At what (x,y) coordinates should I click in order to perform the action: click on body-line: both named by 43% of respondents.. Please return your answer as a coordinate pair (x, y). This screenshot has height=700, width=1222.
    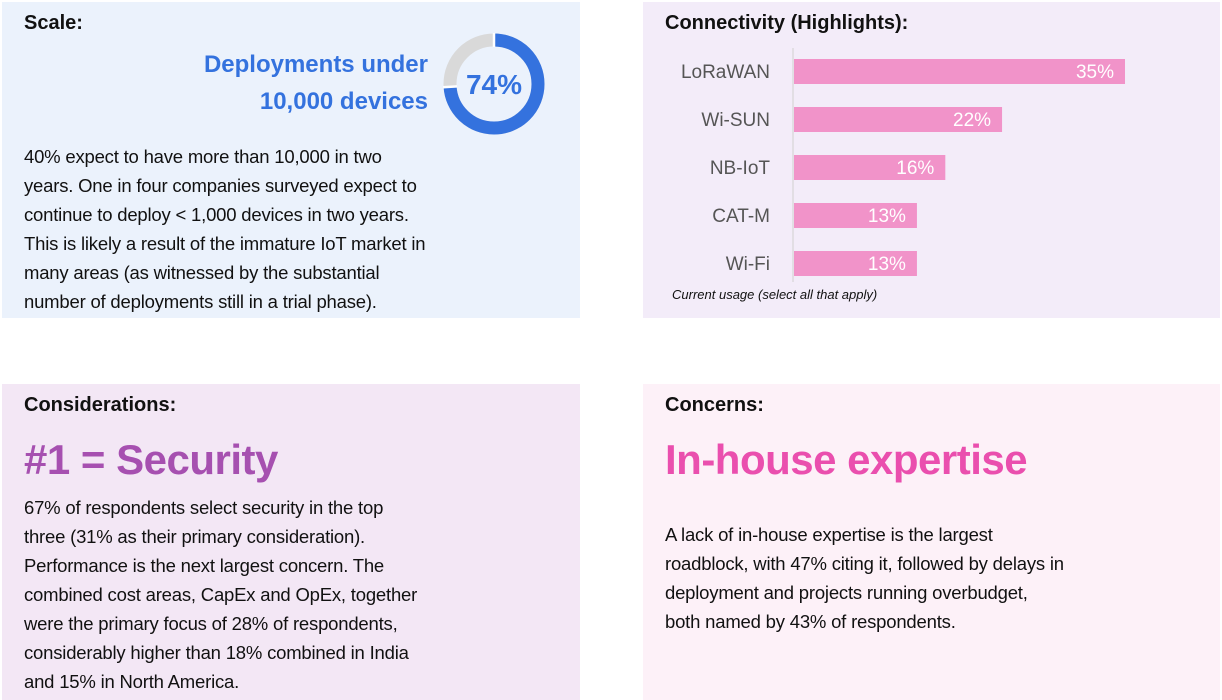
    Looking at the image, I should click on (810, 621).